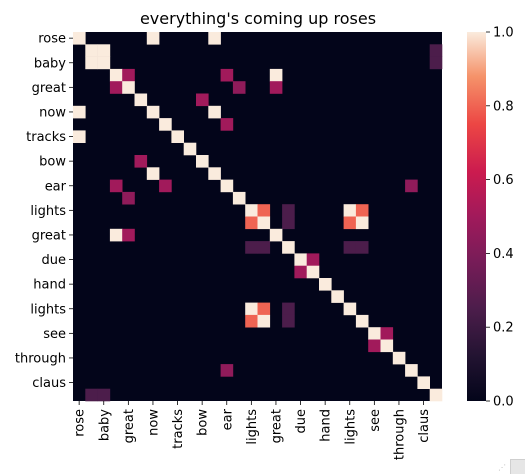 Image resolution: width=527 pixels, height=476 pixels. What do you see at coordinates (54, 260) in the screenshot?
I see `y-tick-label: due` at bounding box center [54, 260].